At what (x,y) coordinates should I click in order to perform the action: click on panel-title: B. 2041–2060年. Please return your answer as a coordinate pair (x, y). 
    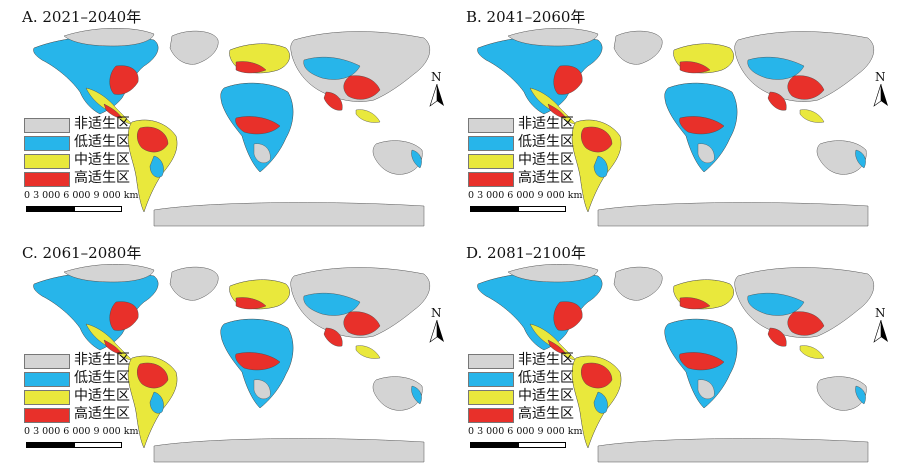
    Looking at the image, I should click on (526, 17).